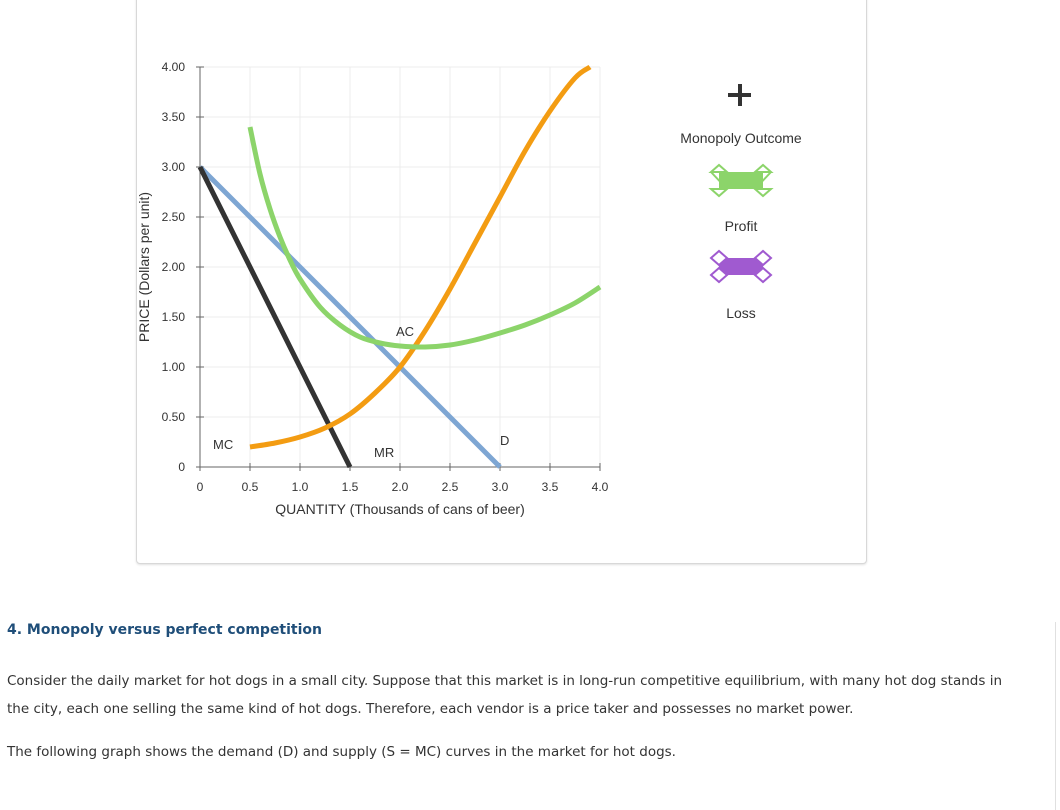 Image resolution: width=1060 pixels, height=810 pixels. What do you see at coordinates (174, 217) in the screenshot?
I see `y-tick-label: 2.50` at bounding box center [174, 217].